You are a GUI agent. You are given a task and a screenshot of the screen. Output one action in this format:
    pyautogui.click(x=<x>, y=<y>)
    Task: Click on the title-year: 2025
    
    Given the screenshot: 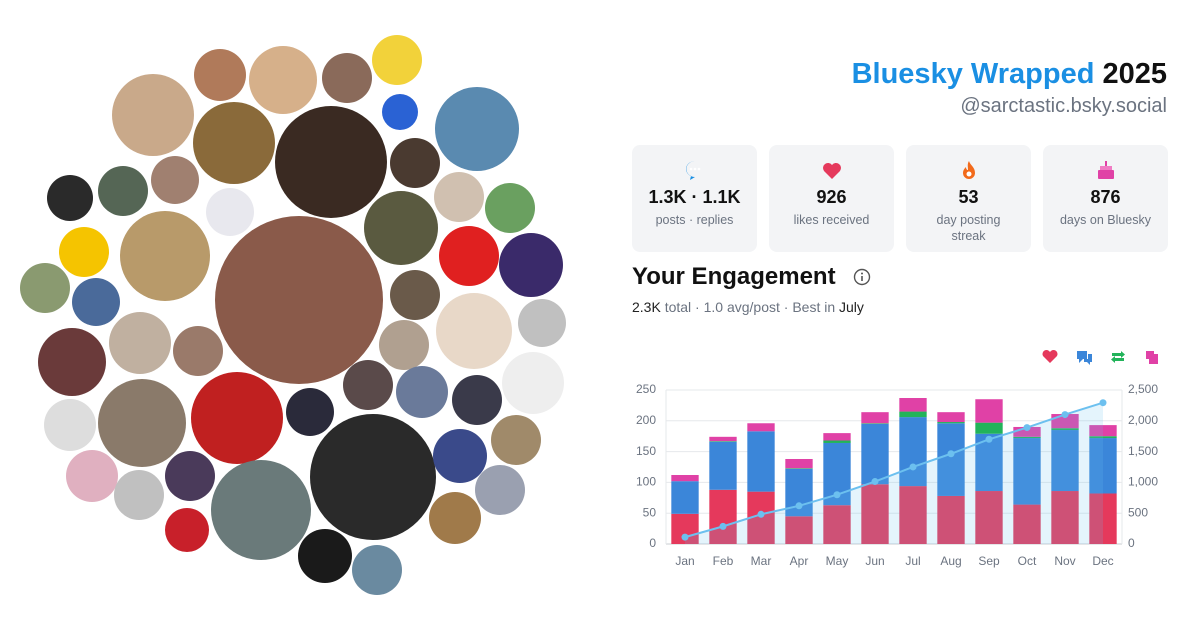 What is the action you would take?
    pyautogui.click(x=1134, y=74)
    